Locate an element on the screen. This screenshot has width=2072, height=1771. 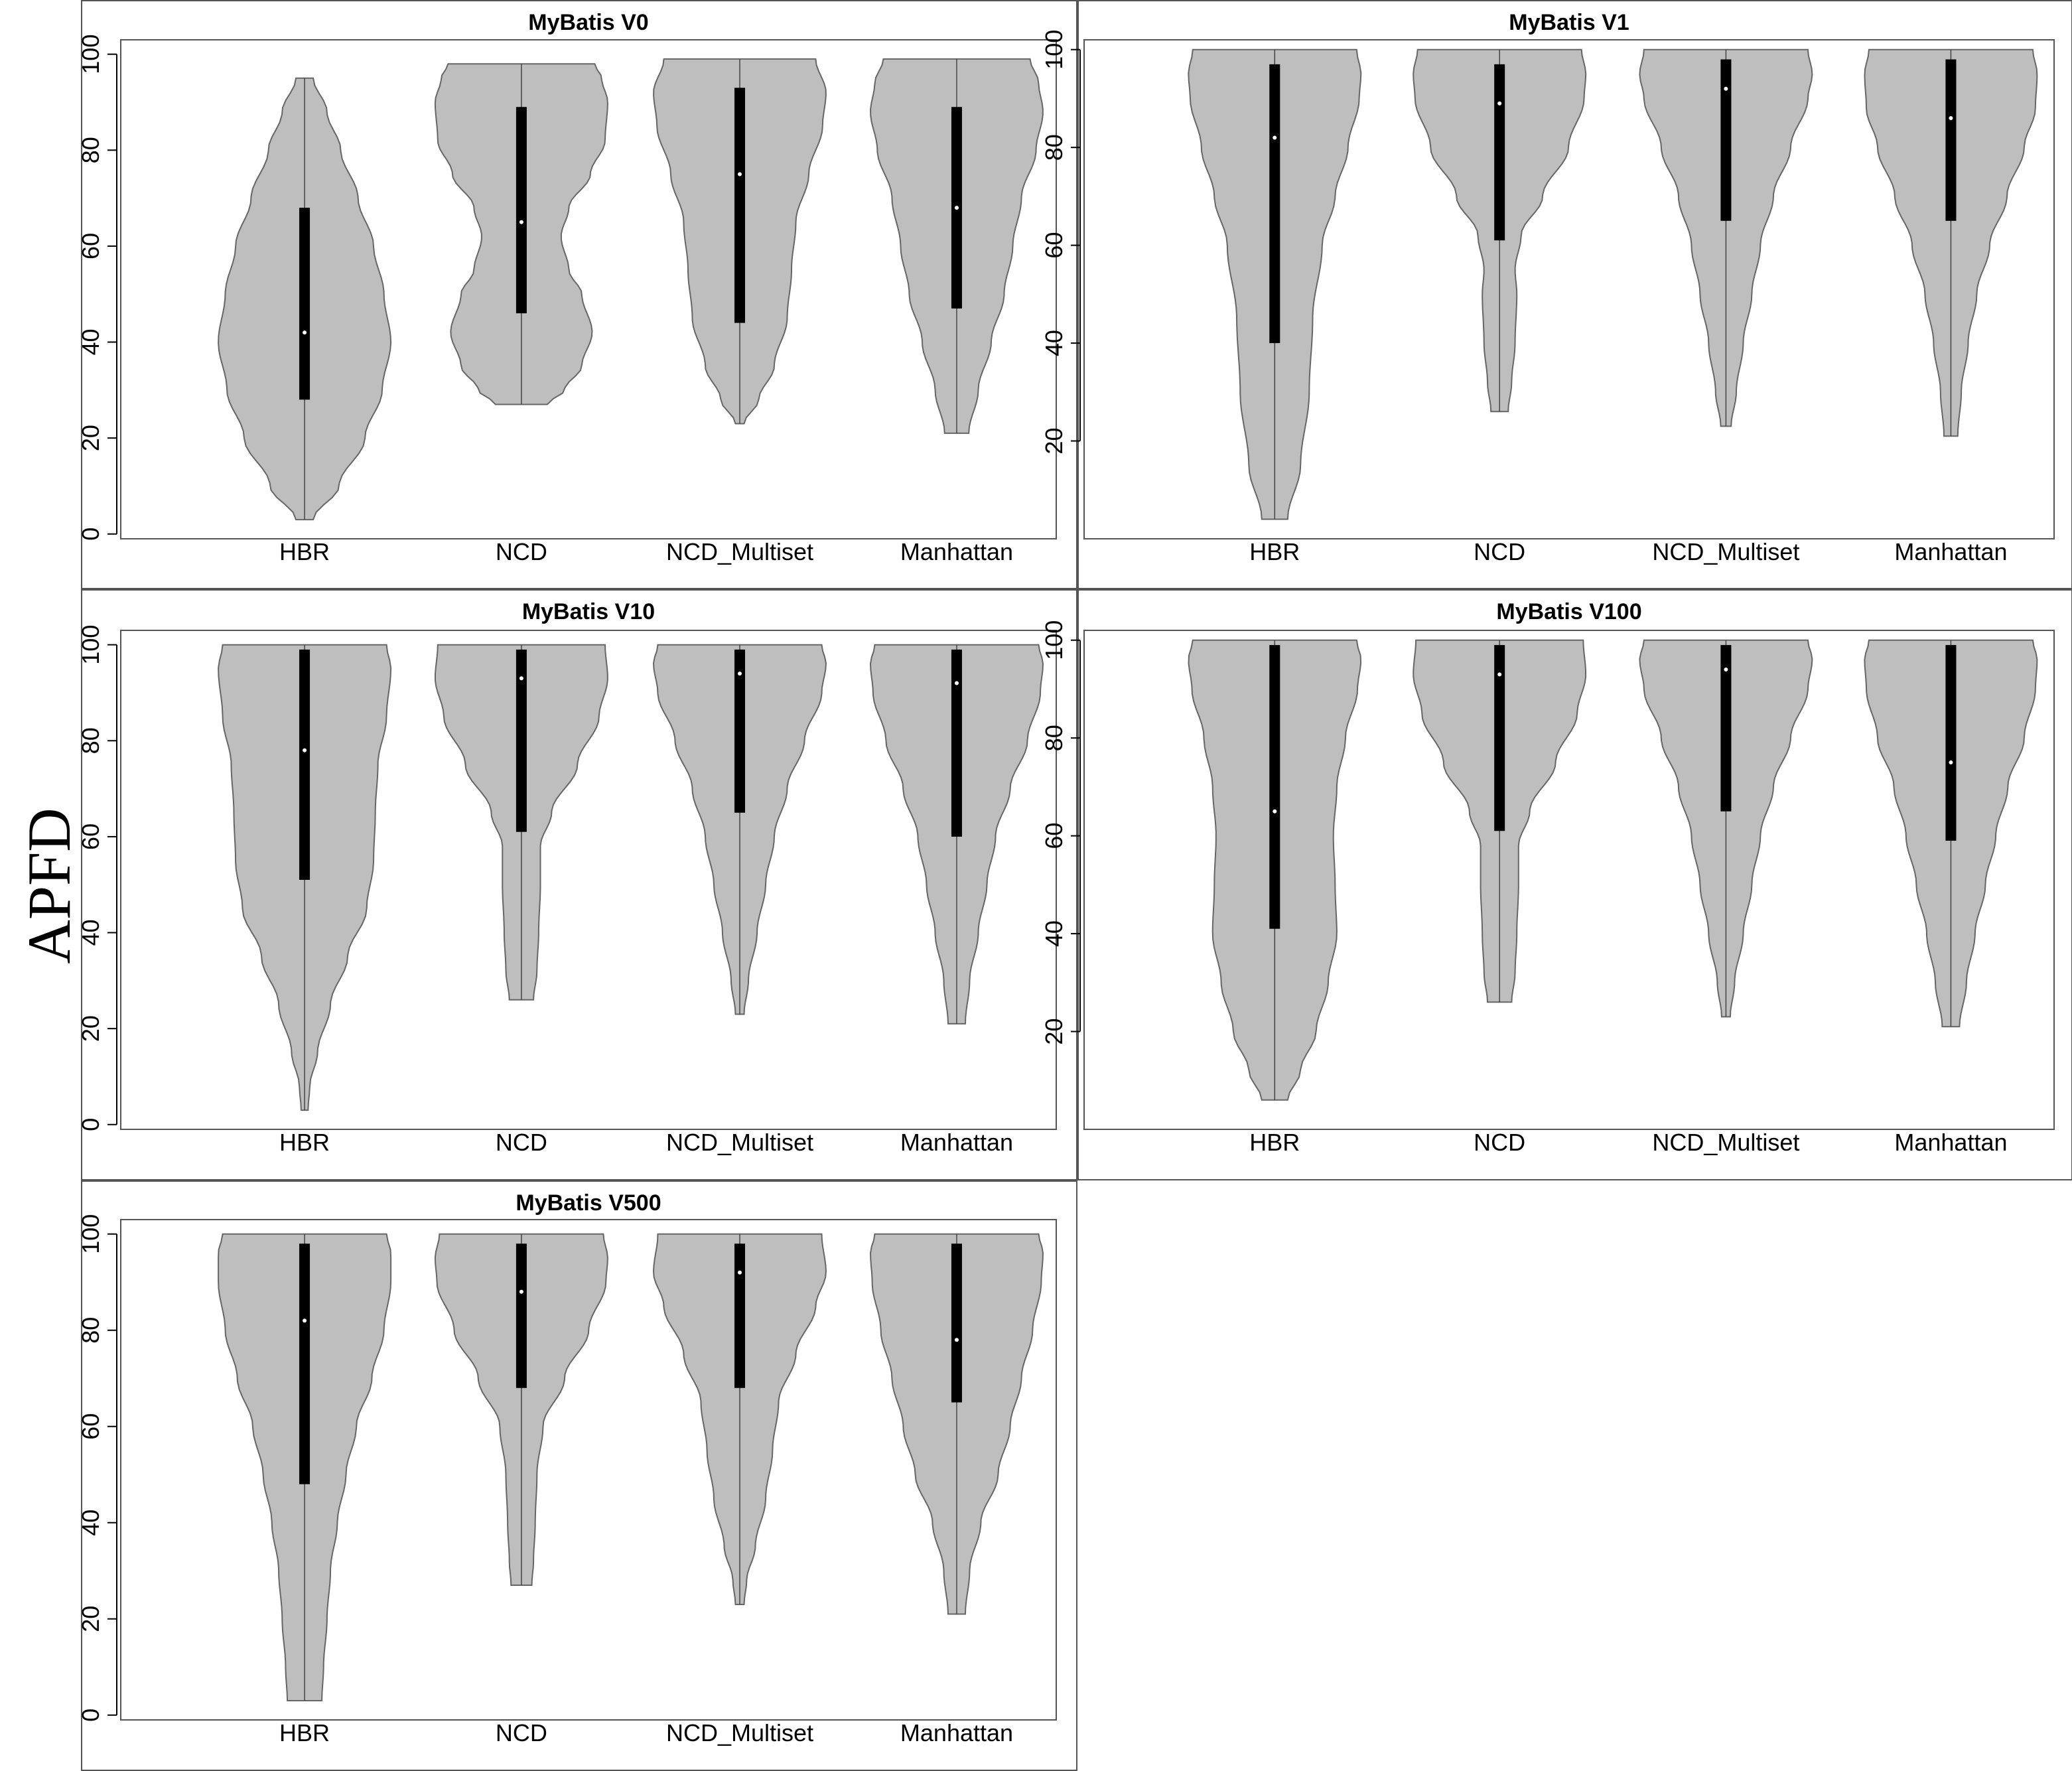
y-axis-label: APFD is located at coordinates (49, 885).